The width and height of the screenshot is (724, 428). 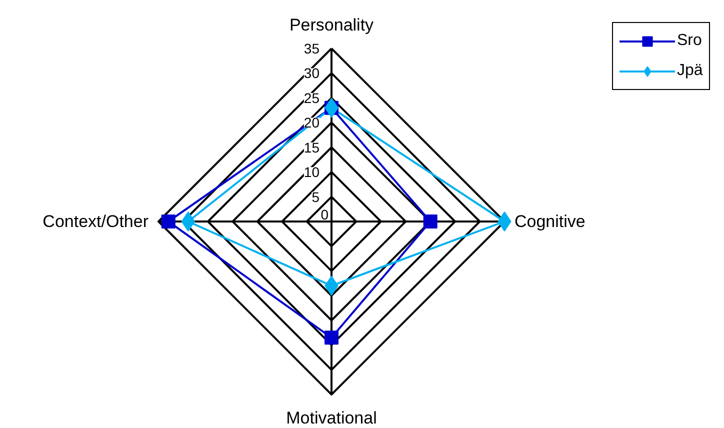 I want to click on y-tick-label: 5, so click(x=316, y=196).